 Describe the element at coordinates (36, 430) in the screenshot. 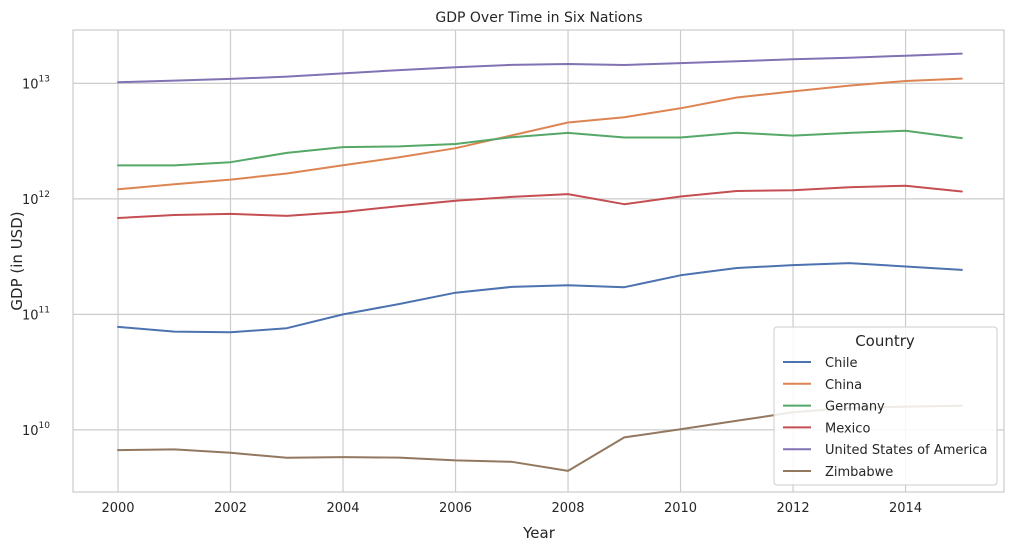

I see `y-tick-label: 1010` at that location.